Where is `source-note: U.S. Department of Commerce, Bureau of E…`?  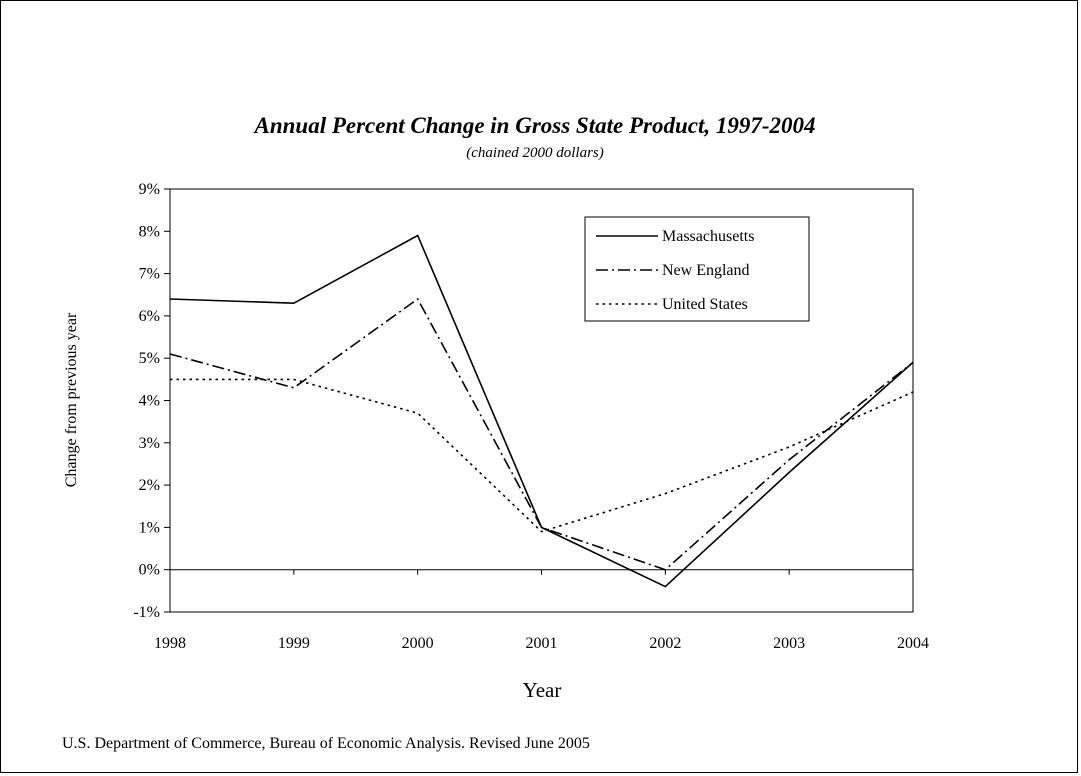 source-note: U.S. Department of Commerce, Bureau of E… is located at coordinates (326, 743).